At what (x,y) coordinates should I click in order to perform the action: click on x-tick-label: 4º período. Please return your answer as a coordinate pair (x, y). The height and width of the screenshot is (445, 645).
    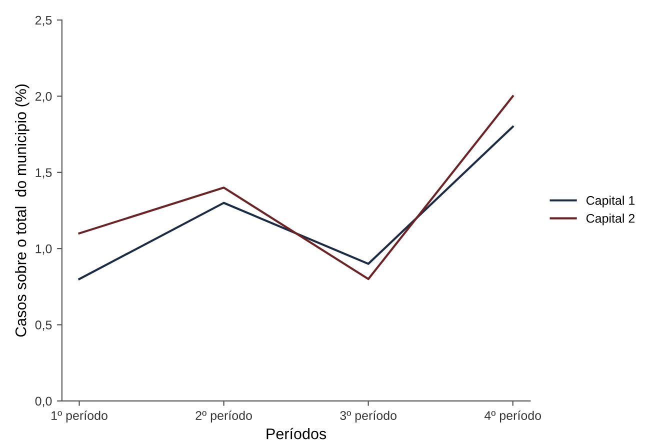
    Looking at the image, I should click on (513, 416).